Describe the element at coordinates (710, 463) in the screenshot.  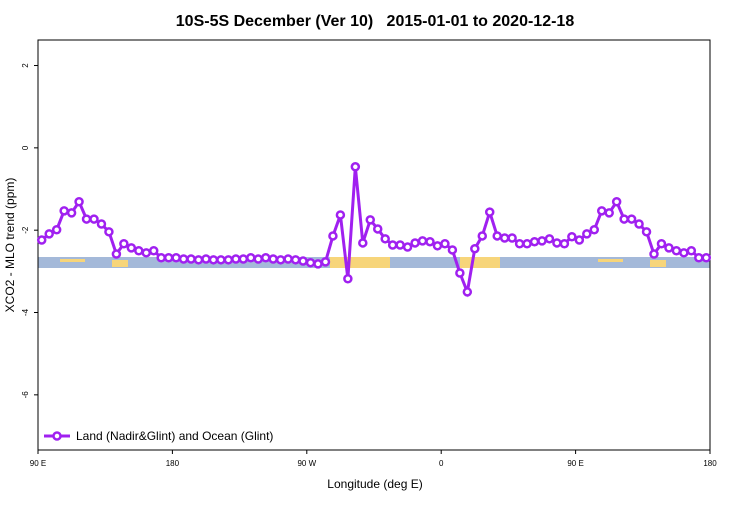
I see `x-tick-label: 180` at that location.